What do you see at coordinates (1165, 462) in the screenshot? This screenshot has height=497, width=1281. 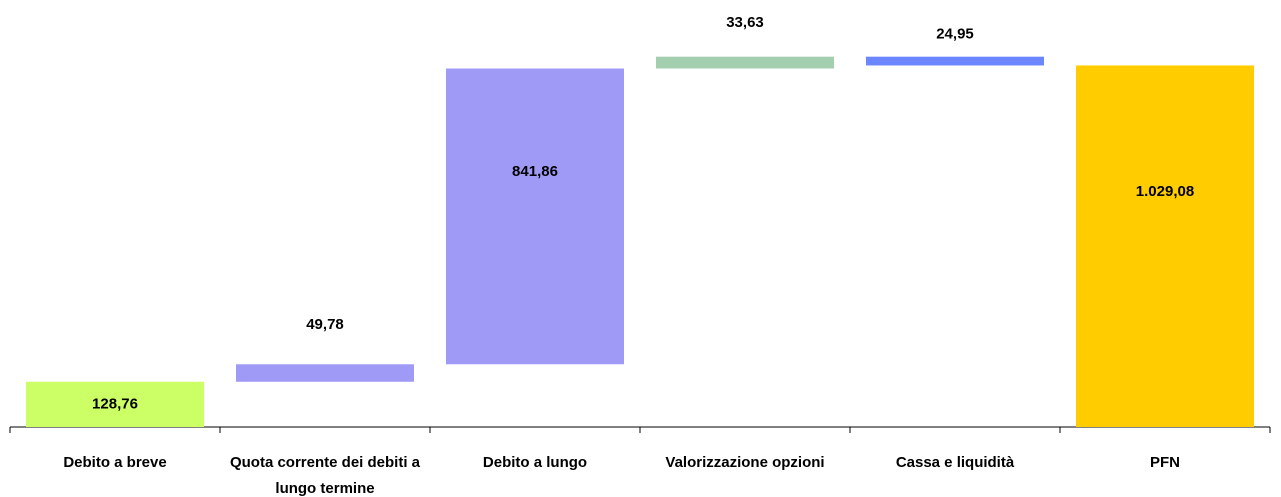 I see `x-tick-label: PFN` at bounding box center [1165, 462].